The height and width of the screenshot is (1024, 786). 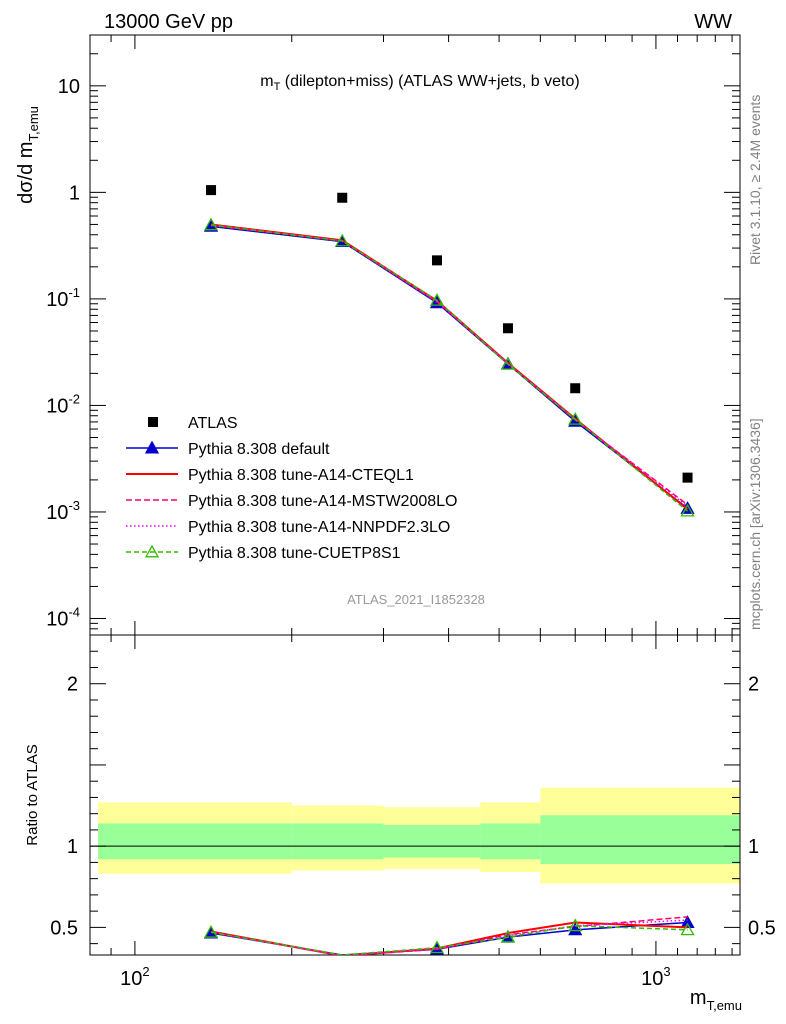 What do you see at coordinates (755, 524) in the screenshot?
I see `mcplots-label: mcplots.cern.ch [arXiv:1306.3436]` at bounding box center [755, 524].